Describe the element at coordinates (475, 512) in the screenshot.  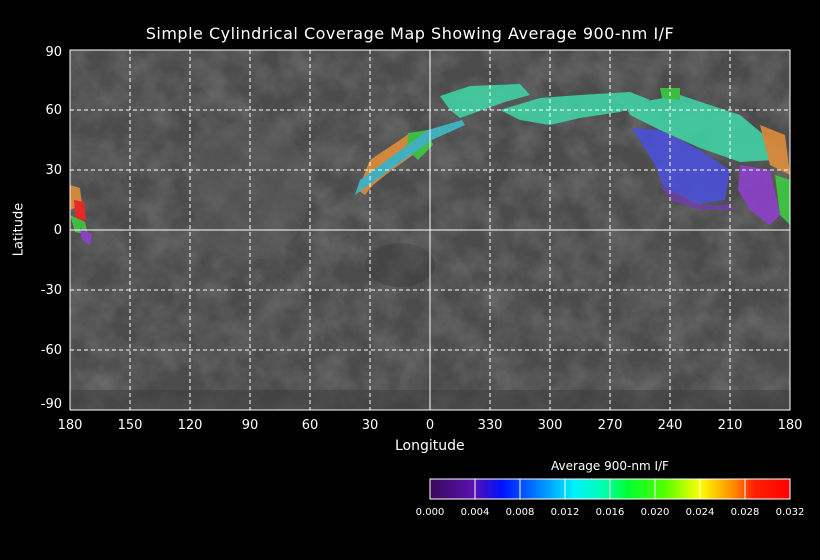
I see `colorbar-tick-label: 0.004` at that location.